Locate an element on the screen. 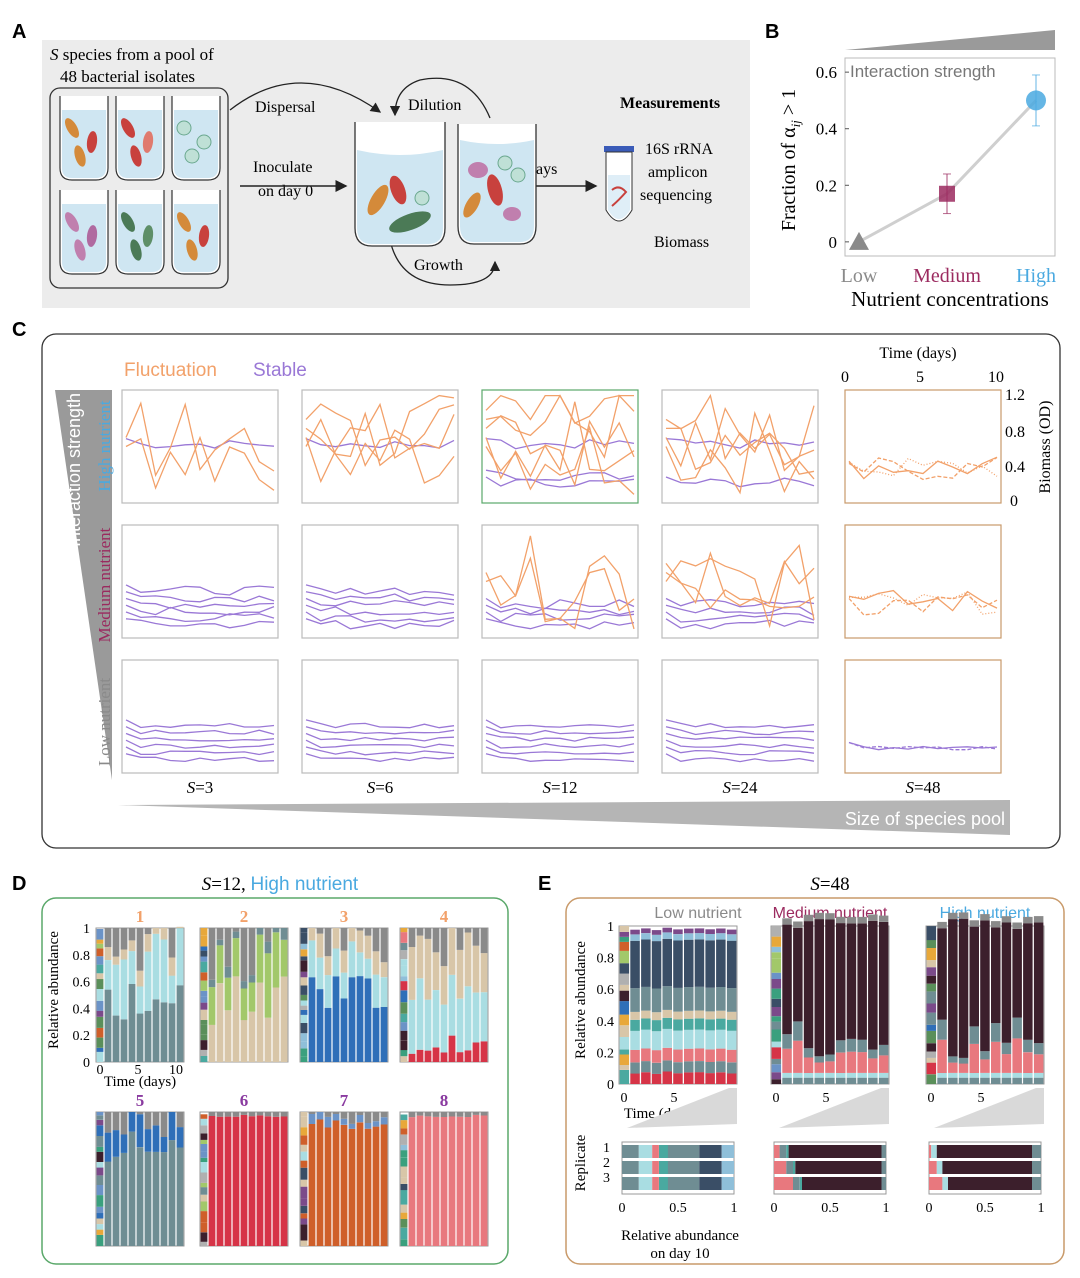 Image resolution: width=1080 pixels, height=1278 pixels. time-axis-label: Time (days) is located at coordinates (917, 353).